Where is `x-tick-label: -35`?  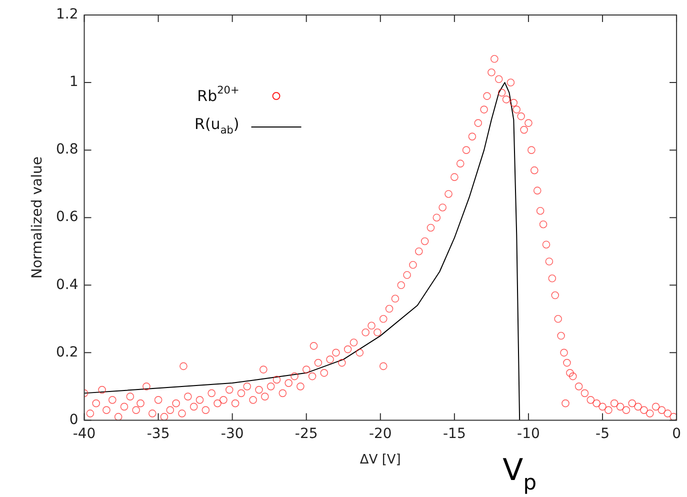 x-tick-label: -35 is located at coordinates (158, 434).